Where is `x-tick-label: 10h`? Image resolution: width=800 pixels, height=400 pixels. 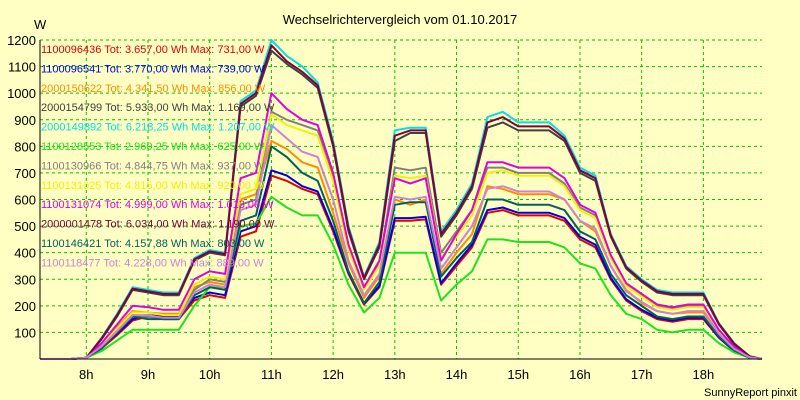
x-tick-label: 10h is located at coordinates (210, 374).